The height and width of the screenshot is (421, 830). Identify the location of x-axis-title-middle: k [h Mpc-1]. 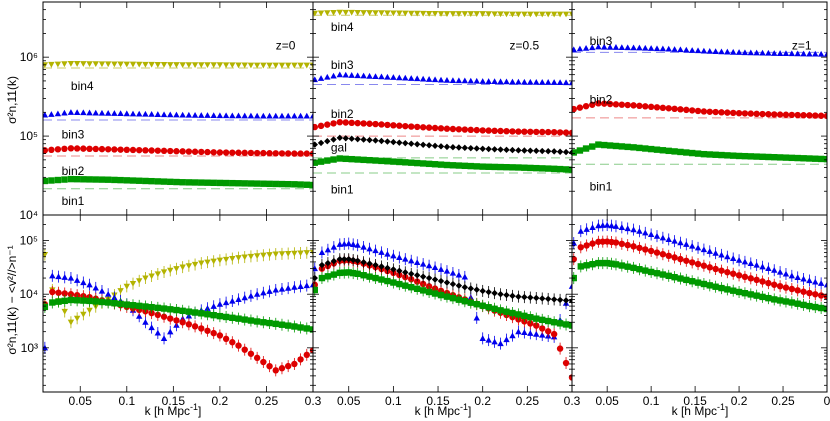
(443, 410).